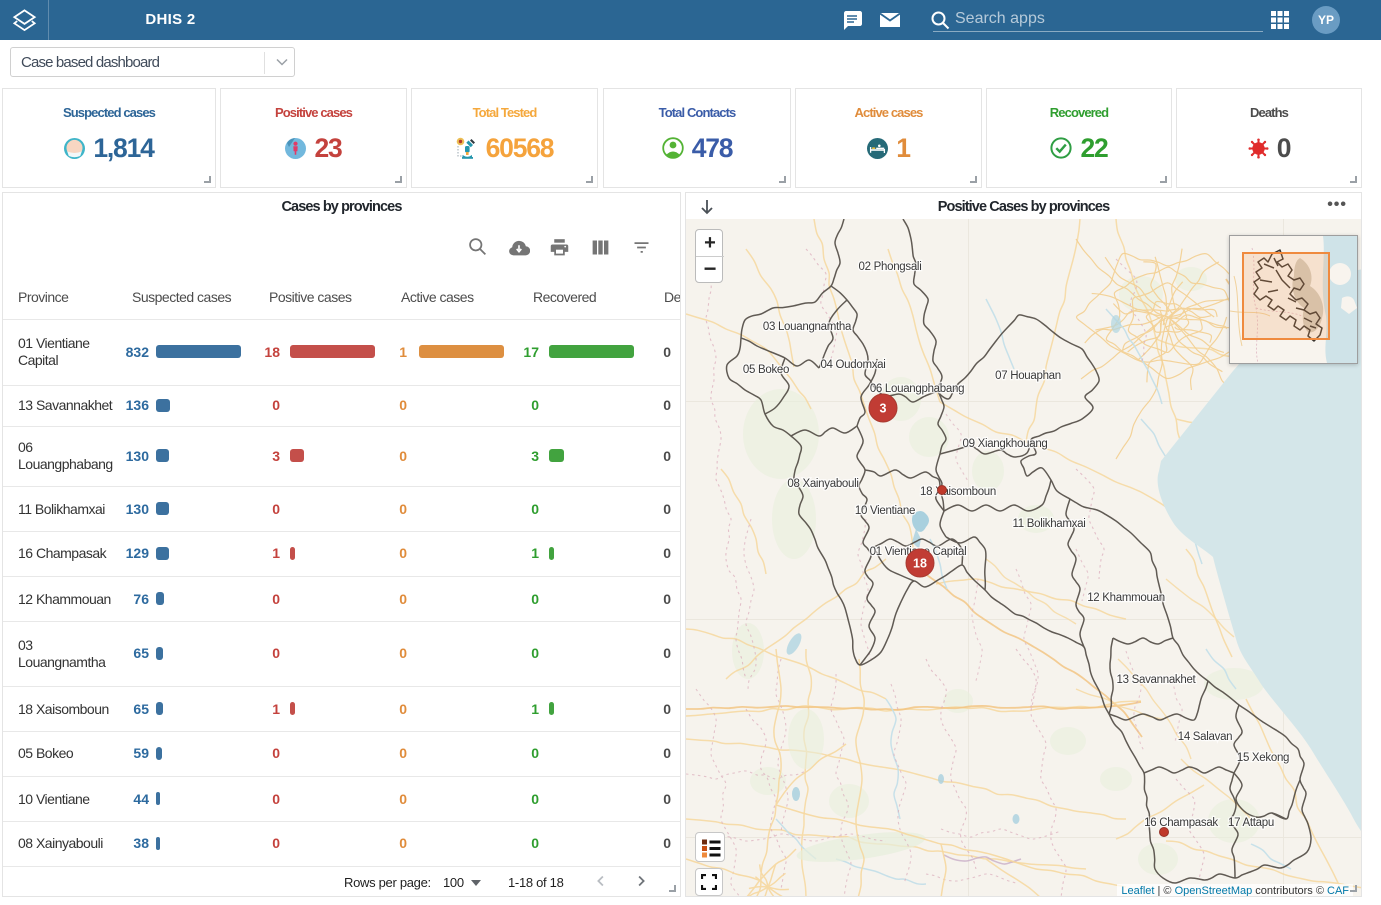 The image size is (1381, 905). What do you see at coordinates (807, 327) in the screenshot?
I see `svg-text: 03 Louangnamtha` at bounding box center [807, 327].